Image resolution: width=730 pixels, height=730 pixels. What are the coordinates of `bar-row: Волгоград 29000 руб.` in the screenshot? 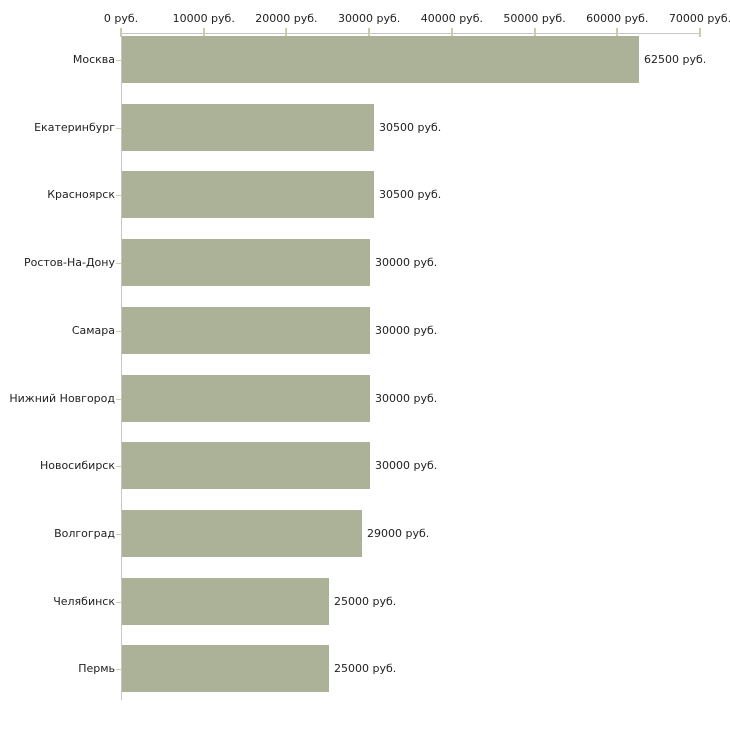 It's located at (365, 533).